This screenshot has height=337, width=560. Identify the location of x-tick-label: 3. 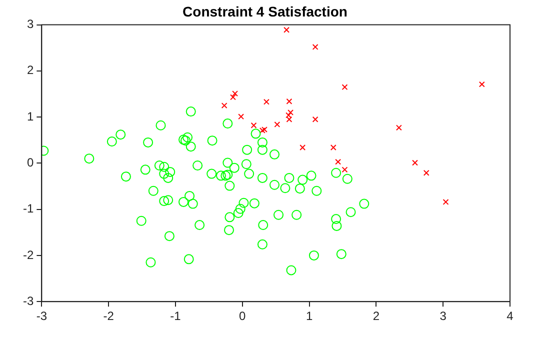
(443, 316).